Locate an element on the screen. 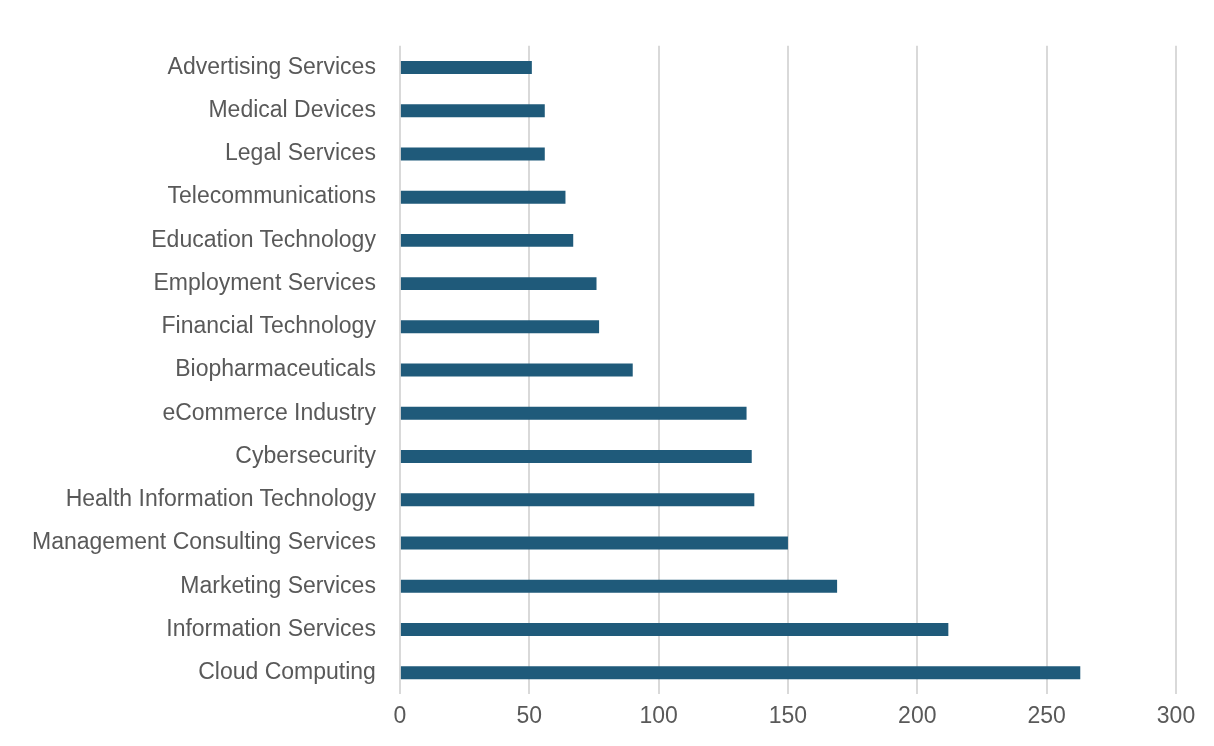 The image size is (1214, 746). x-tick-label: 250 is located at coordinates (1046, 714).